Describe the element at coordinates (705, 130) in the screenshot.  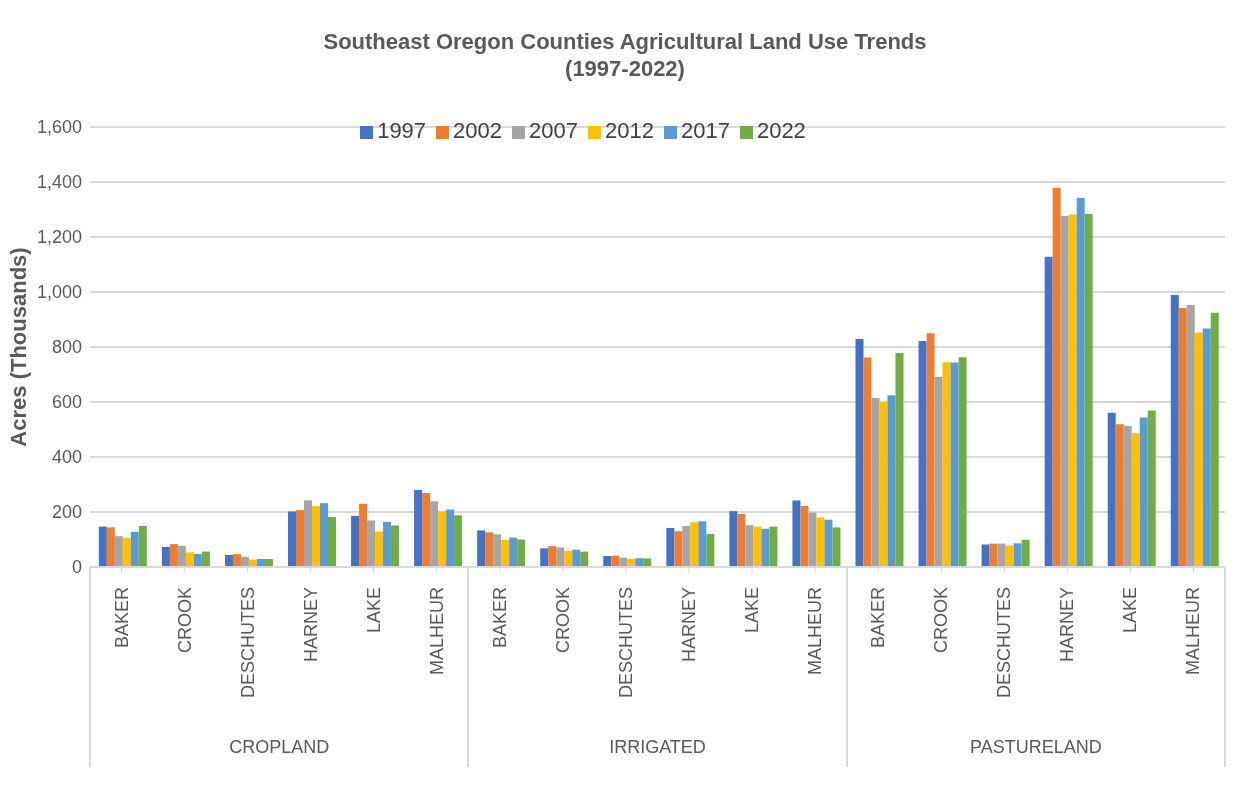
I see `legend-label: 2017` at that location.